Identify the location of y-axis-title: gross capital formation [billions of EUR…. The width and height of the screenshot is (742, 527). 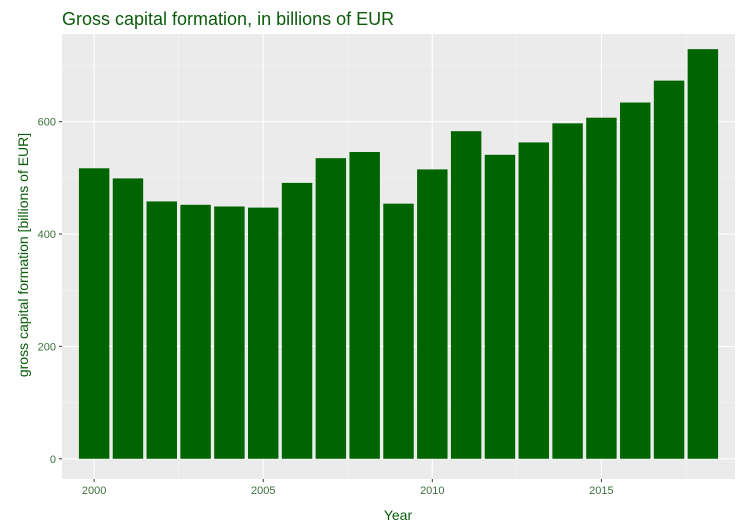
(23, 255).